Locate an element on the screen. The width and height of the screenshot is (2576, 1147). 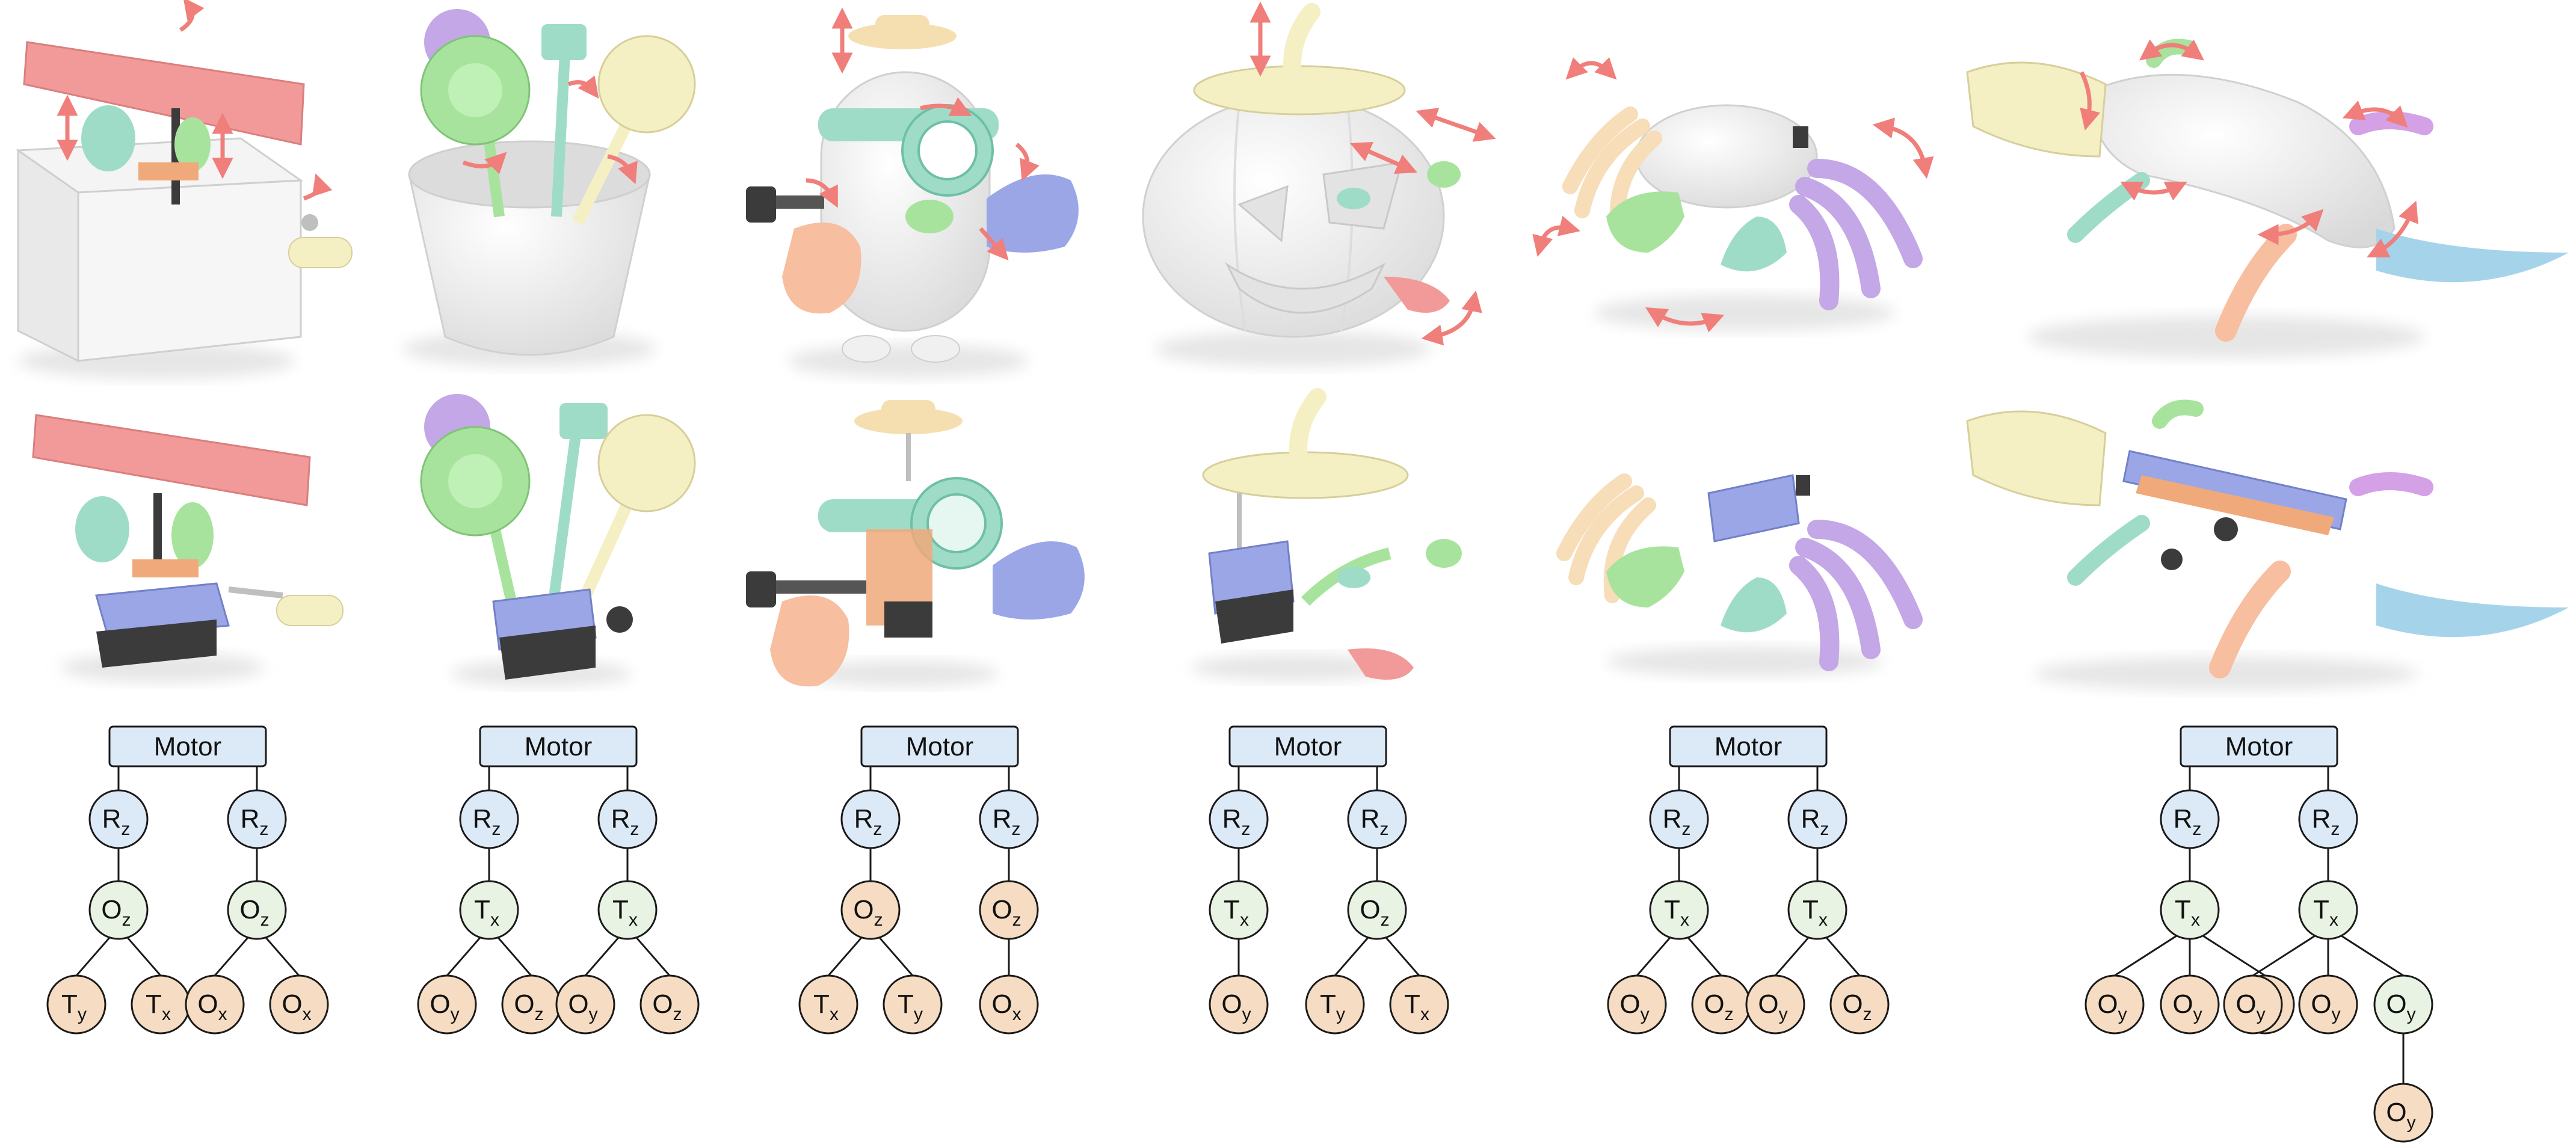
tree-gecko: MotorRzTxOyOyOxRzTxOyOyOyOy is located at coordinates (2259, 934).